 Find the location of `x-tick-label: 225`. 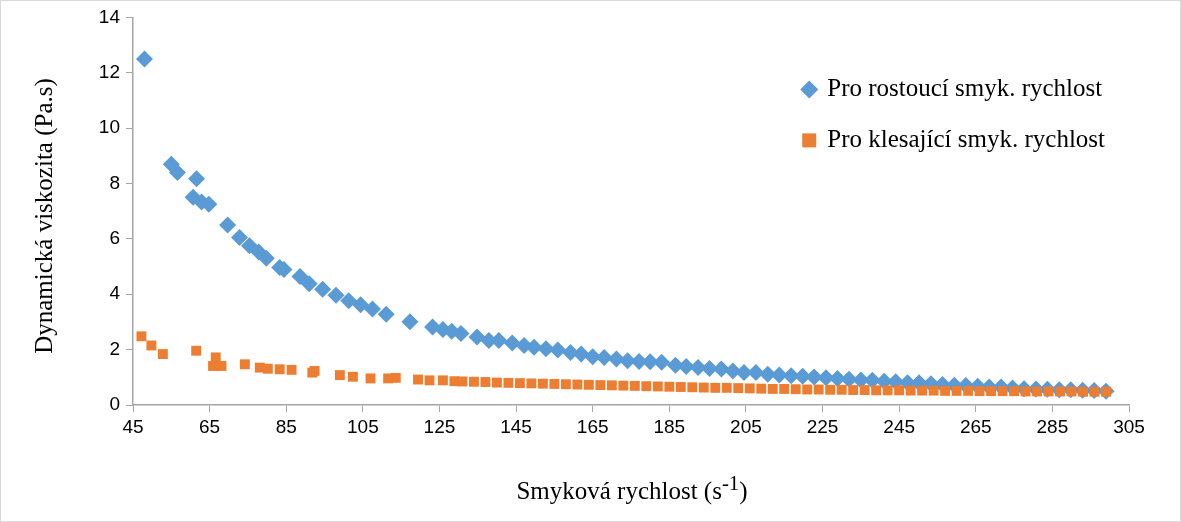

x-tick-label: 225 is located at coordinates (822, 426).